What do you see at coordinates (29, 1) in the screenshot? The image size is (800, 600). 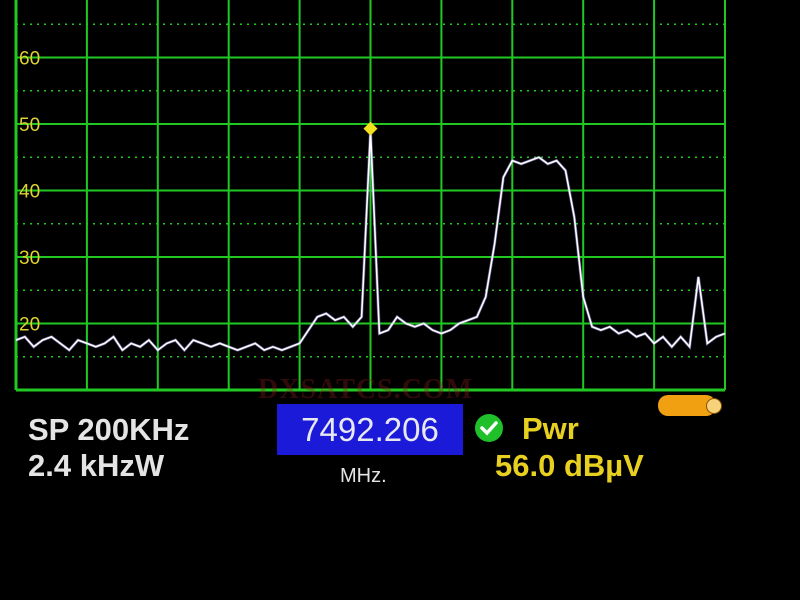 I see `y-tick-label: 70` at bounding box center [29, 1].